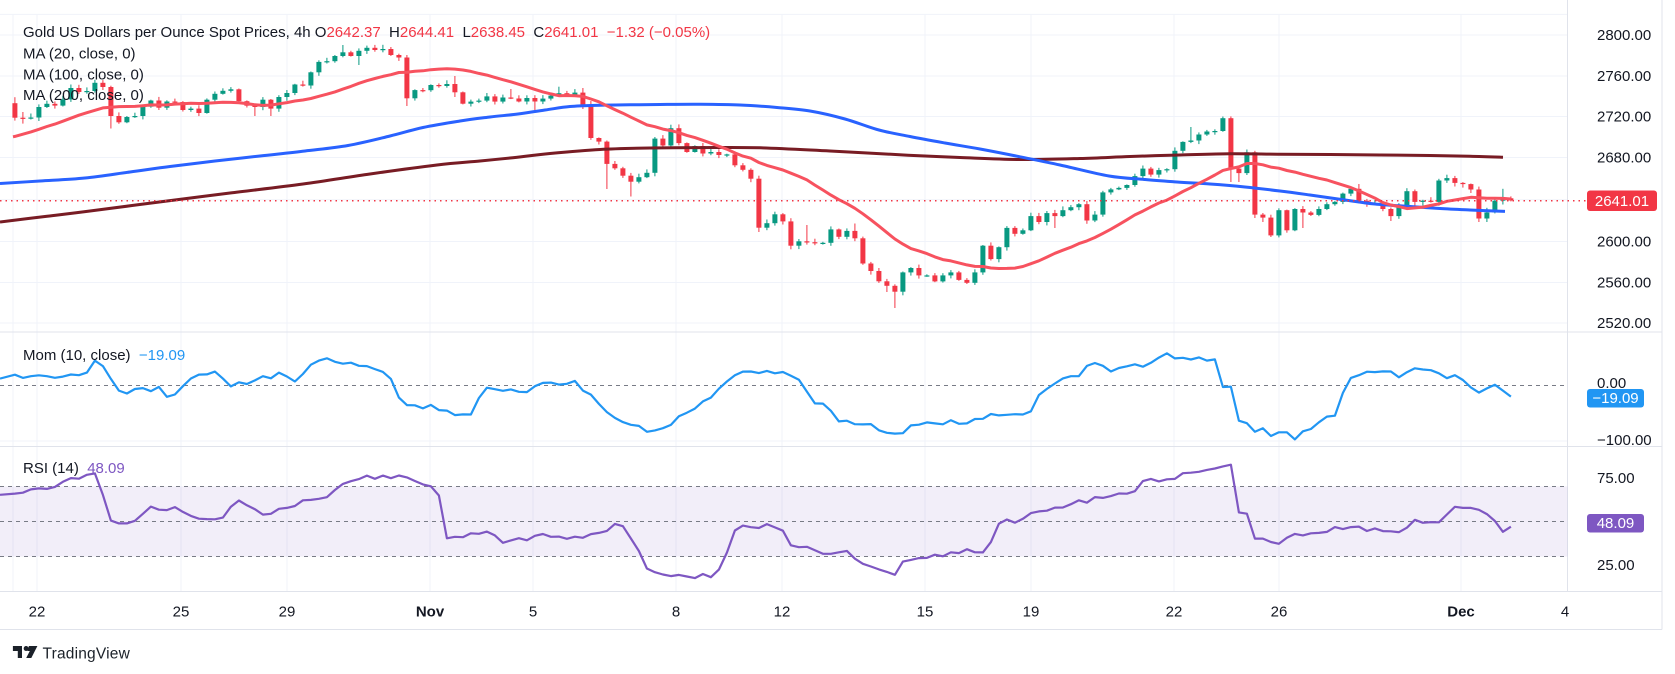  Describe the element at coordinates (430, 612) in the screenshot. I see `svg-text: Nov` at that location.